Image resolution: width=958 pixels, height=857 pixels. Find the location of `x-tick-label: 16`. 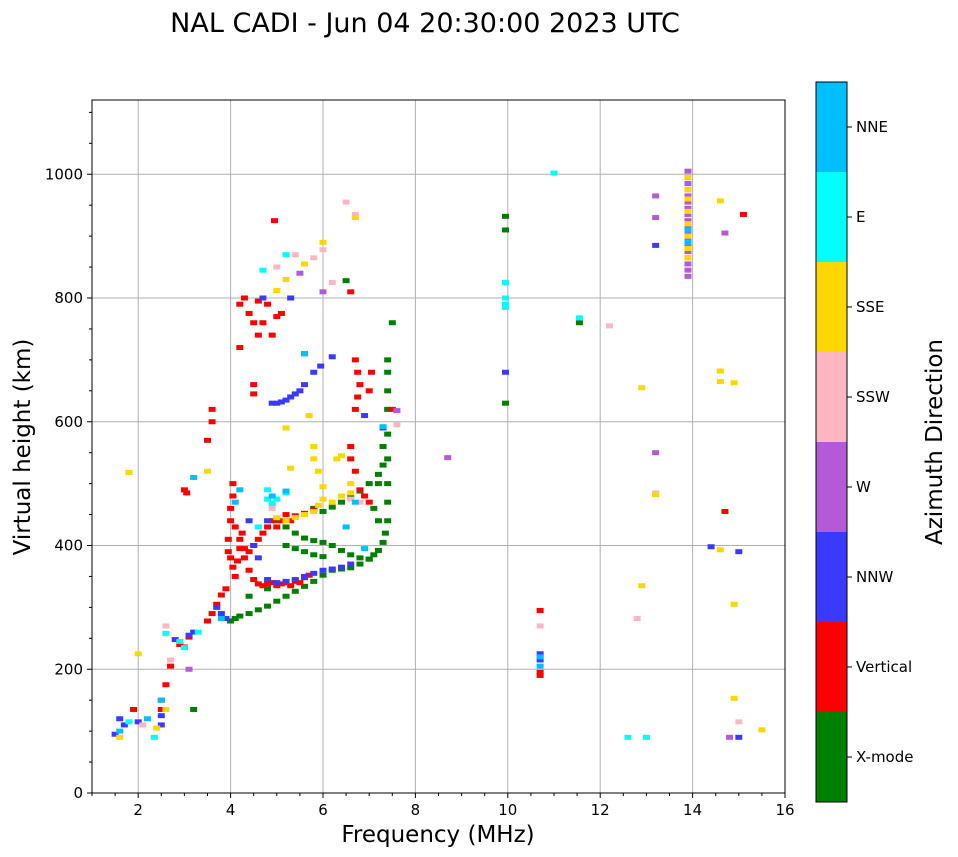

x-tick-label: 16 is located at coordinates (784, 810).